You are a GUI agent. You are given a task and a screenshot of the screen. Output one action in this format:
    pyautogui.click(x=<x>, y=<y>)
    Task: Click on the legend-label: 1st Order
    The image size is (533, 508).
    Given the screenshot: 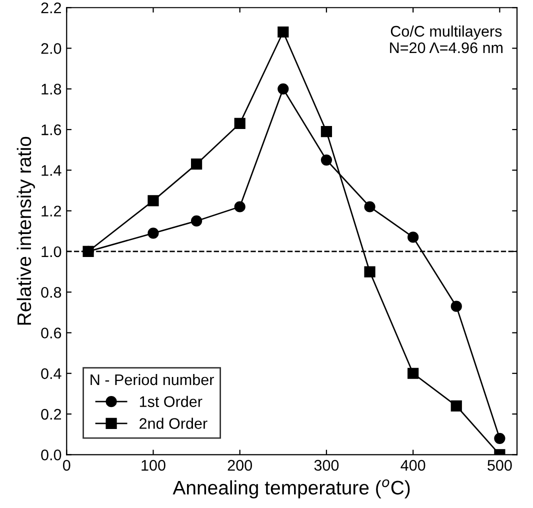 What is the action you would take?
    pyautogui.click(x=171, y=402)
    